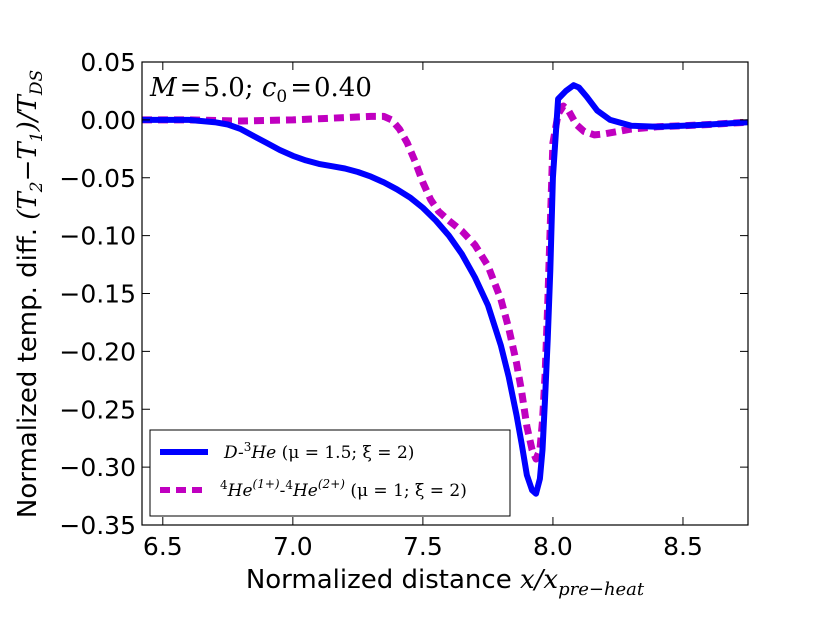  Describe the element at coordinates (683, 546) in the screenshot. I see `x-tick-label: 8.5` at that location.